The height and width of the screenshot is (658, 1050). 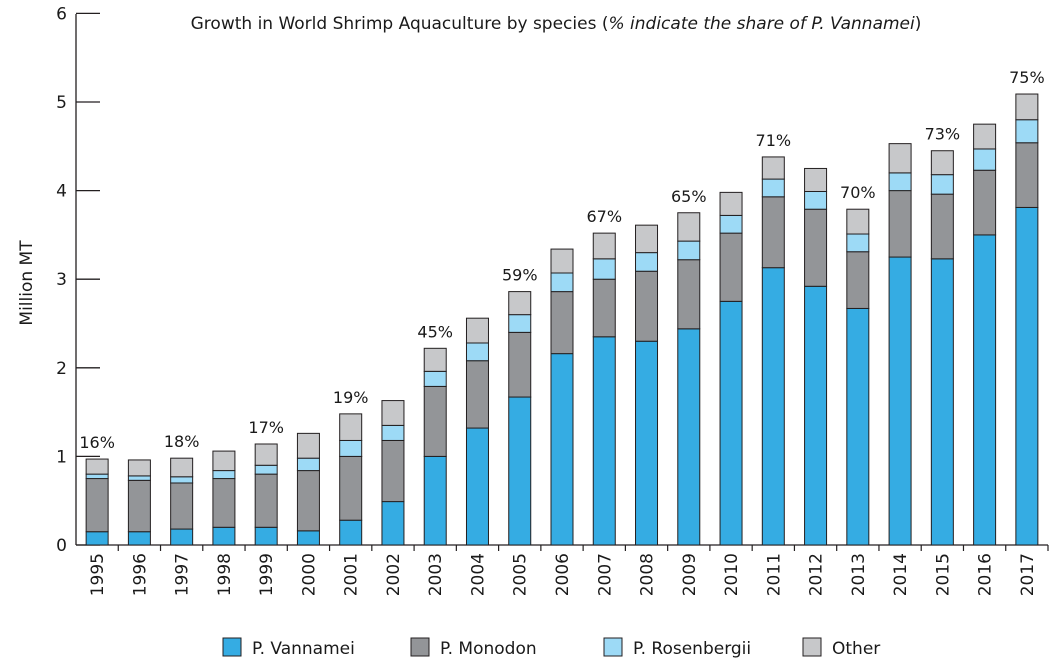 I want to click on share-label: 70%, so click(x=858, y=192).